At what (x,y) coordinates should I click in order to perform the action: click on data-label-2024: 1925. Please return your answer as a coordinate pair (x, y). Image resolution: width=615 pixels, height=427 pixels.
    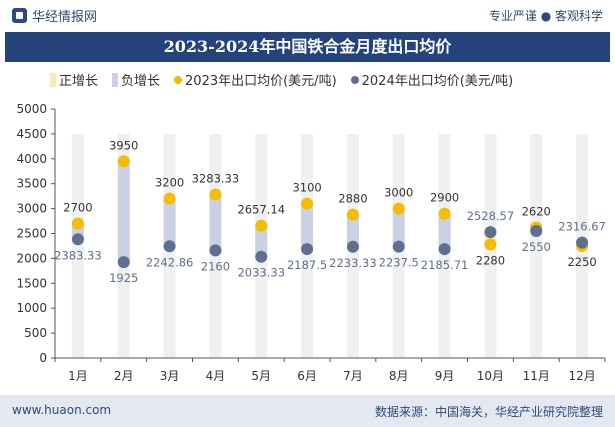
    Looking at the image, I should click on (123, 278).